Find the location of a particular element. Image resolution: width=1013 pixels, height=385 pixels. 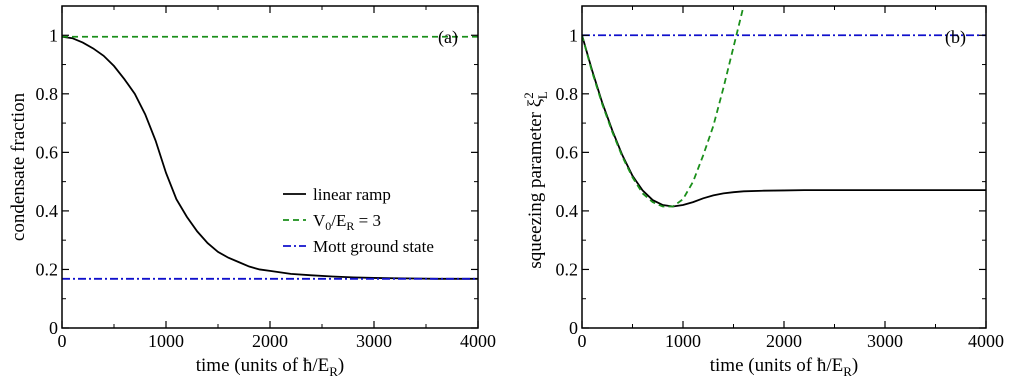

panel-b-y-axis-label-sup: 2 is located at coordinates (528, 95).